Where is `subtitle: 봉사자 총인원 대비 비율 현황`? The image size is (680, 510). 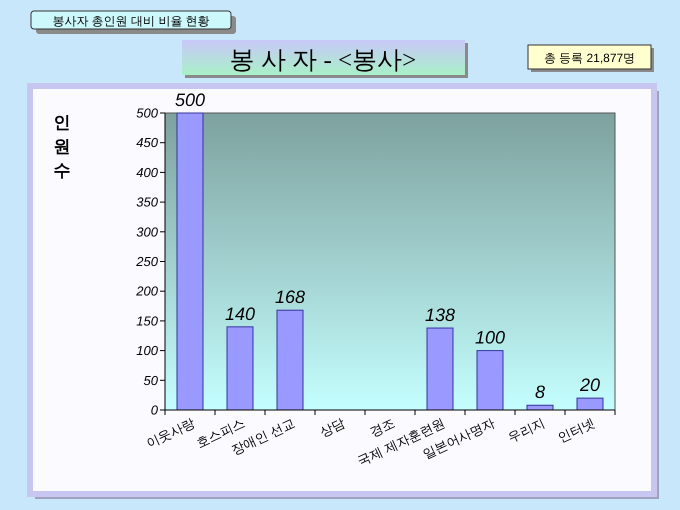
subtitle: 봉사자 총인원 대비 비율 현황 is located at coordinates (133, 22).